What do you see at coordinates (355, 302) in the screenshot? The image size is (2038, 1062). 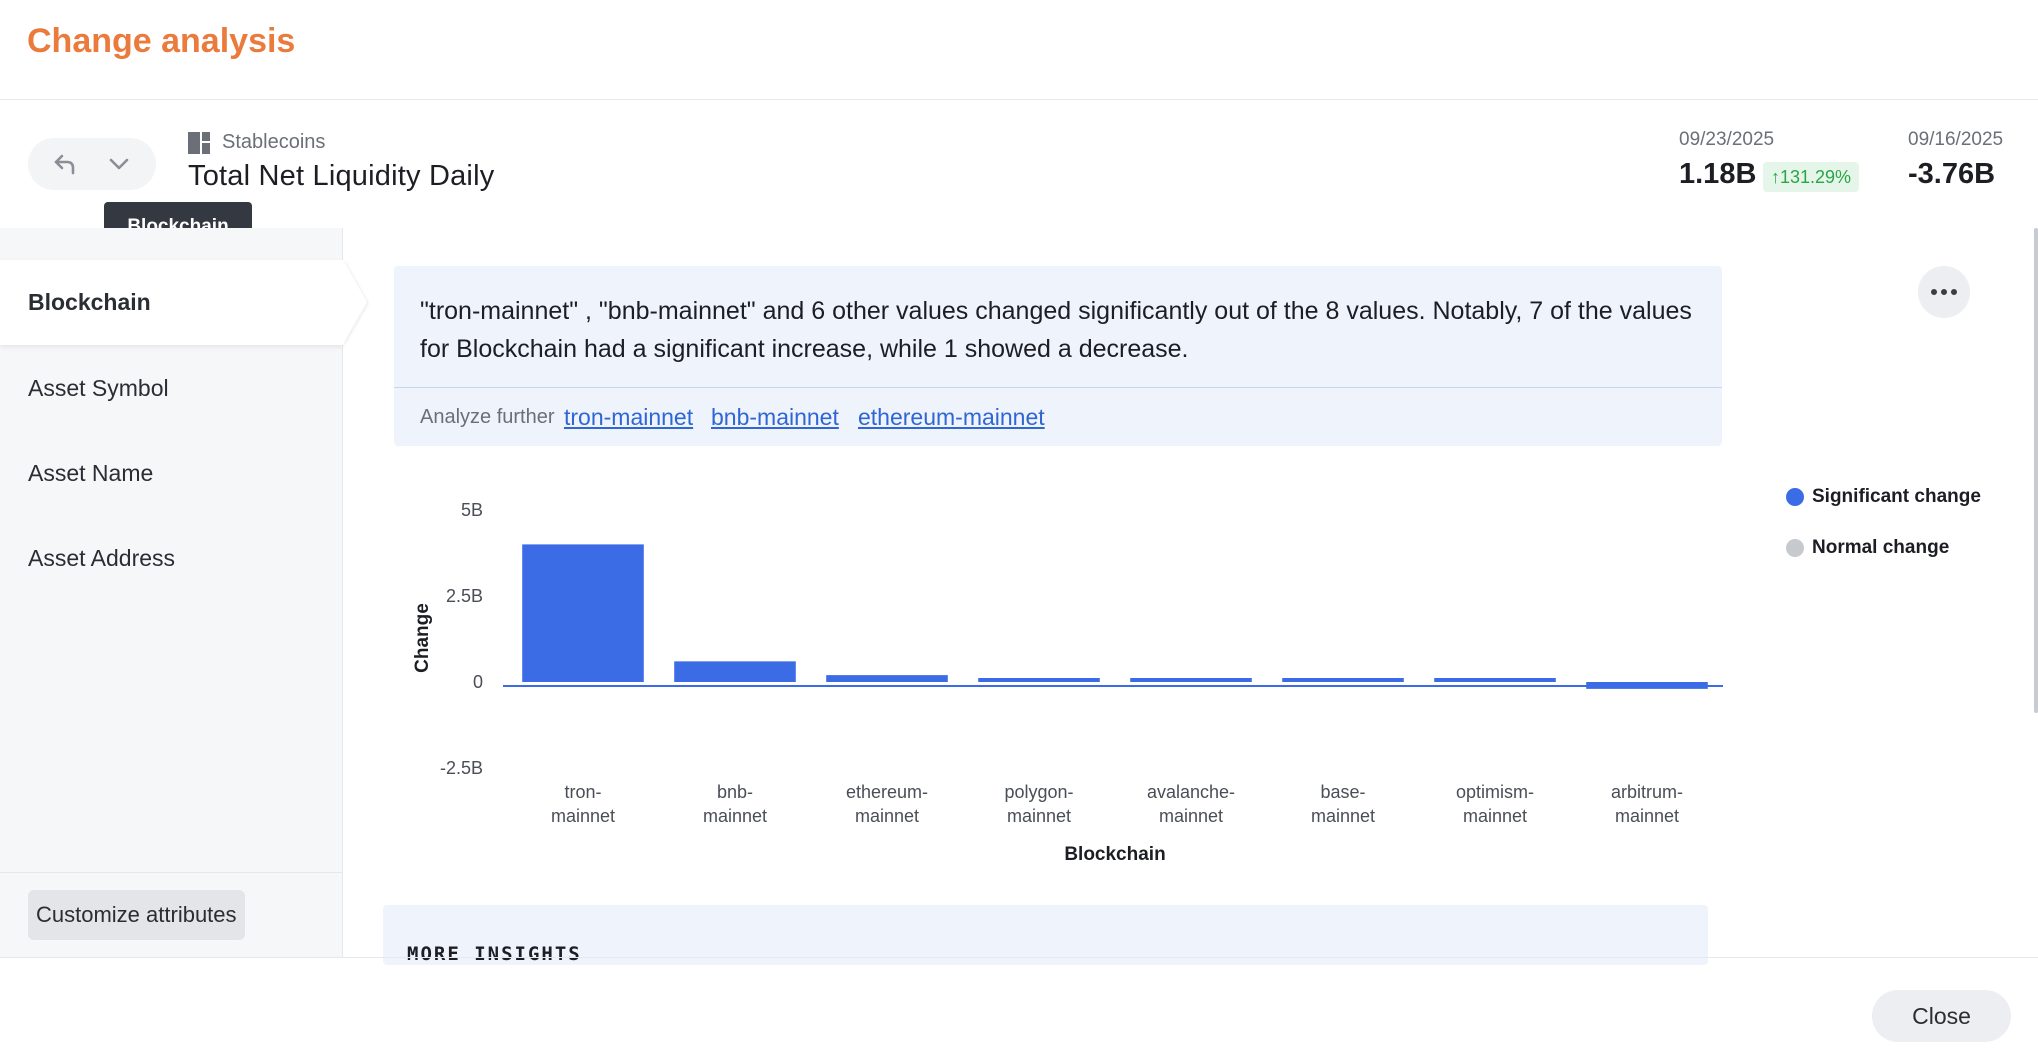 I see `active-item-pointer` at bounding box center [355, 302].